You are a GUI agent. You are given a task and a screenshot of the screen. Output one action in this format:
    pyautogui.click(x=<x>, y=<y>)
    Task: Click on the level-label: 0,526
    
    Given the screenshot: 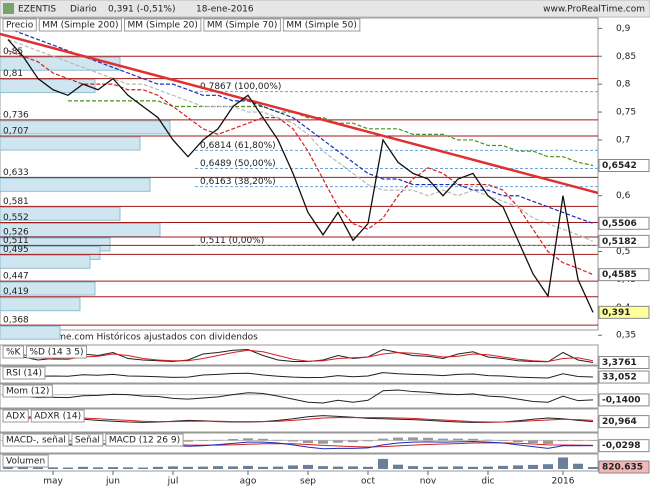 What is the action you would take?
    pyautogui.click(x=16, y=233)
    